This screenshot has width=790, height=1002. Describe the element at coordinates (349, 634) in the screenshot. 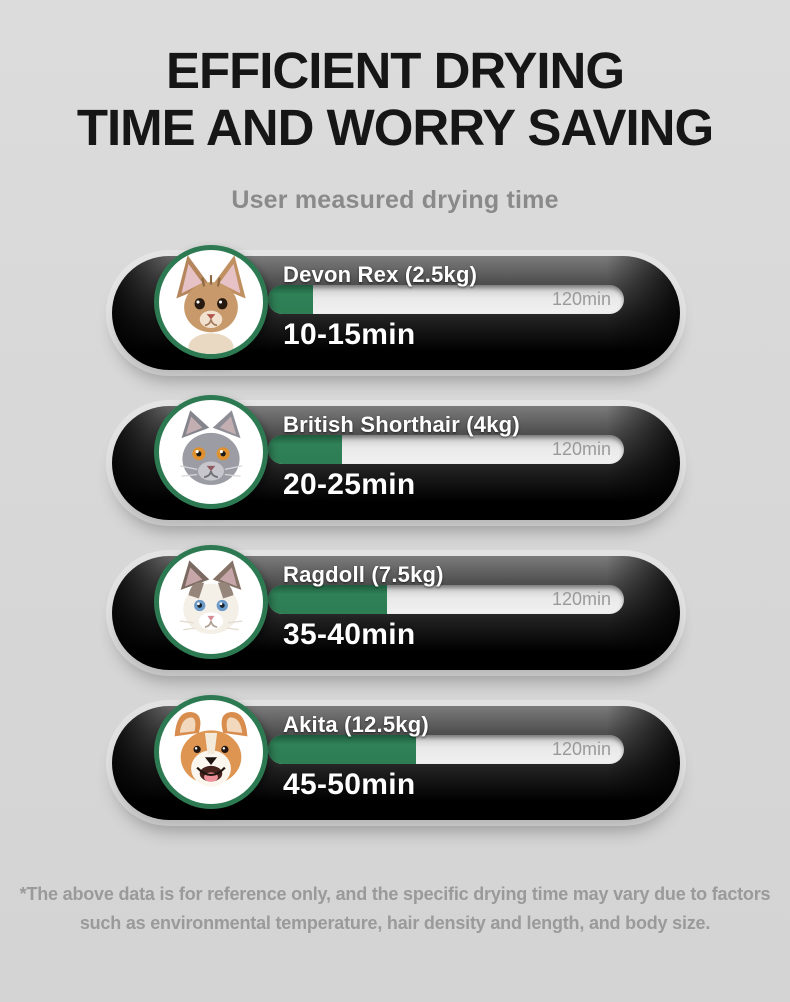

I see `drying-time-value: 35-40min` at that location.